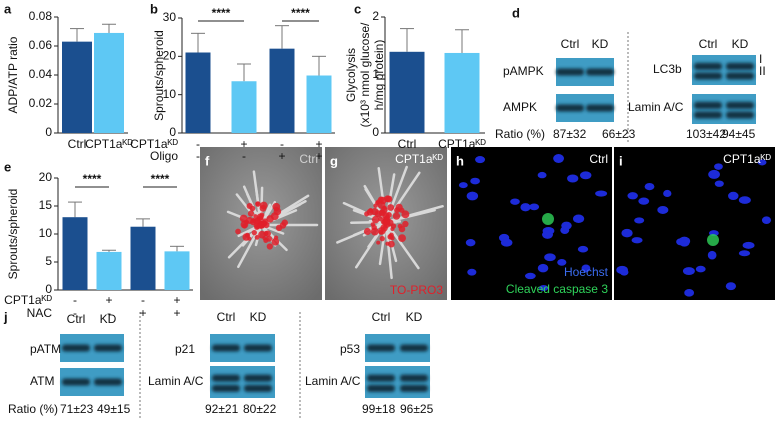  I want to click on condition-name: Oligo, so click(164, 156).